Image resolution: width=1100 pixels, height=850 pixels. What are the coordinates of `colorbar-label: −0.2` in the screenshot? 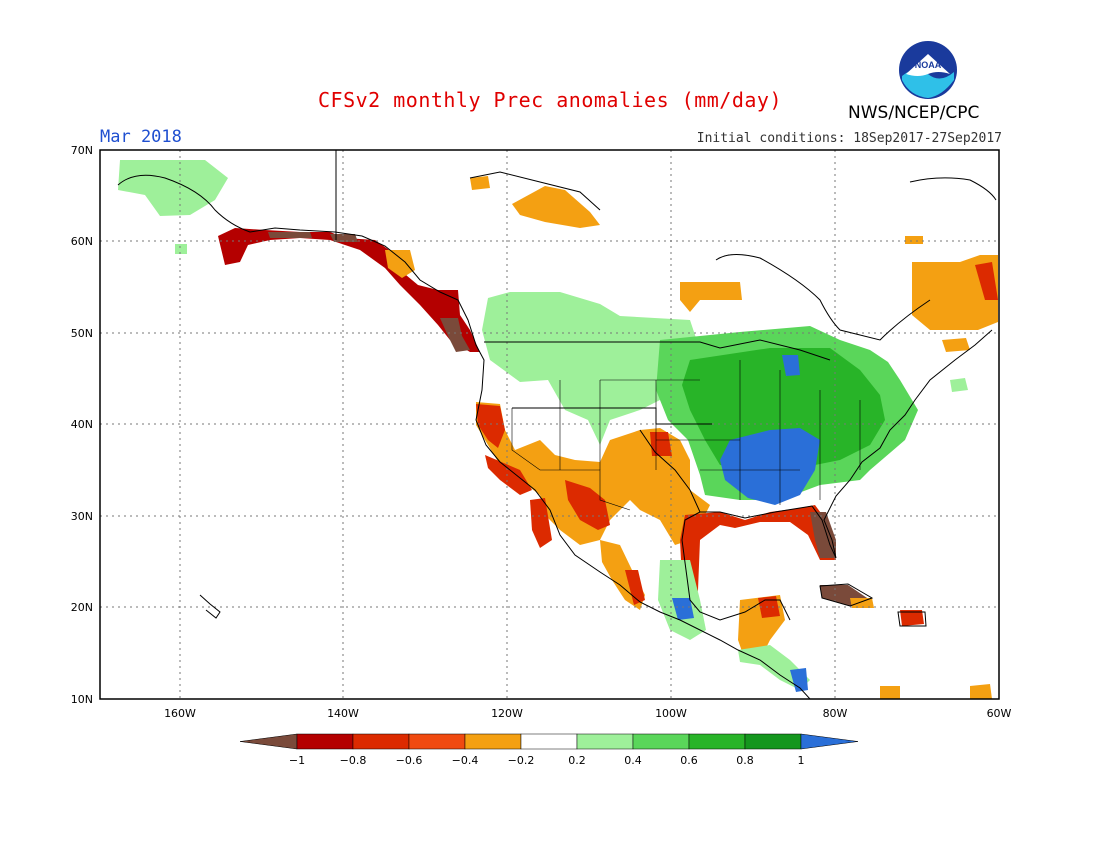 It's located at (521, 760).